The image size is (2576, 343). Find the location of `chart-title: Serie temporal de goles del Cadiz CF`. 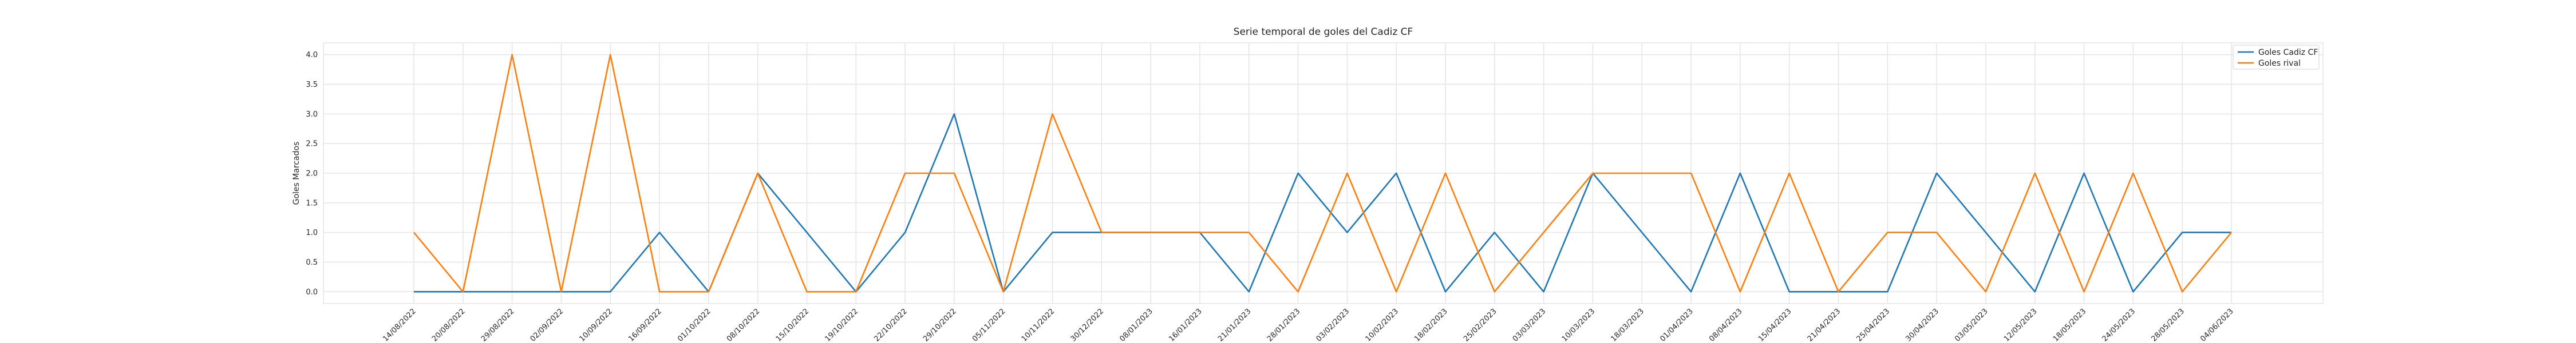

chart-title: Serie temporal de goles del Cadiz CF is located at coordinates (1323, 32).